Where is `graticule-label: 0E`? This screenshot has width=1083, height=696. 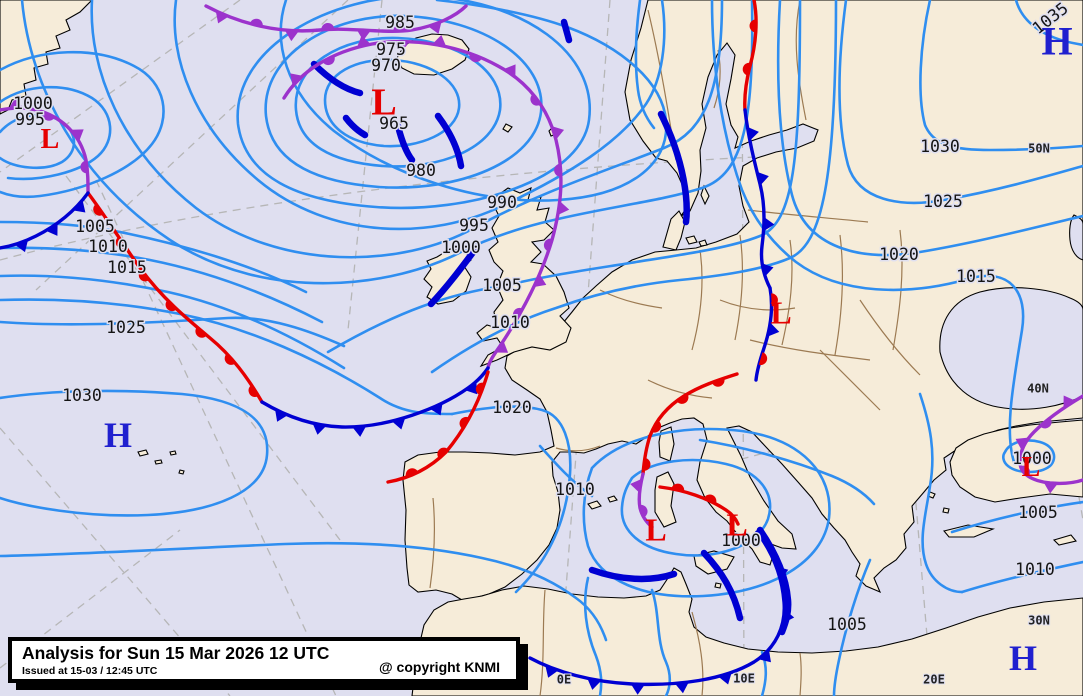 graticule-label: 0E is located at coordinates (564, 679).